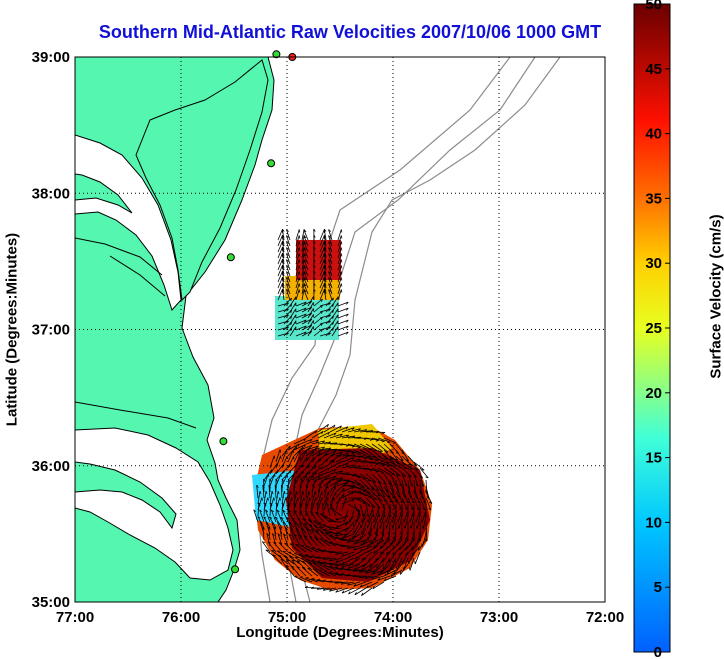 The height and width of the screenshot is (659, 724). I want to click on x-tick-label: 73:00, so click(499, 617).